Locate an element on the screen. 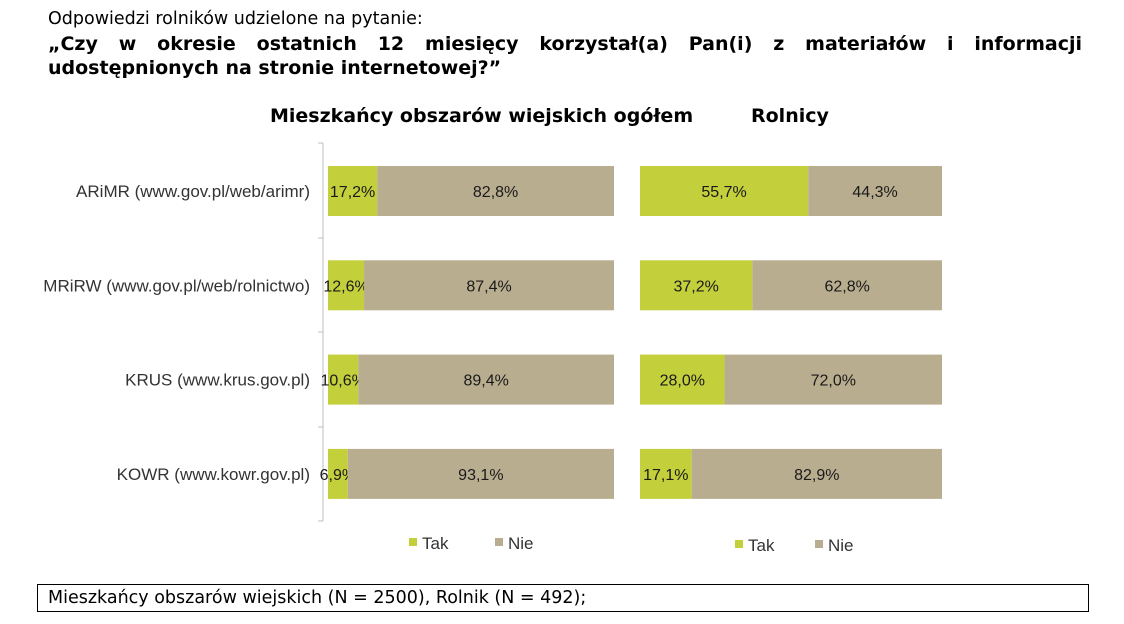 This screenshot has width=1124, height=624. data-label-nie: 87,4% is located at coordinates (488, 286).